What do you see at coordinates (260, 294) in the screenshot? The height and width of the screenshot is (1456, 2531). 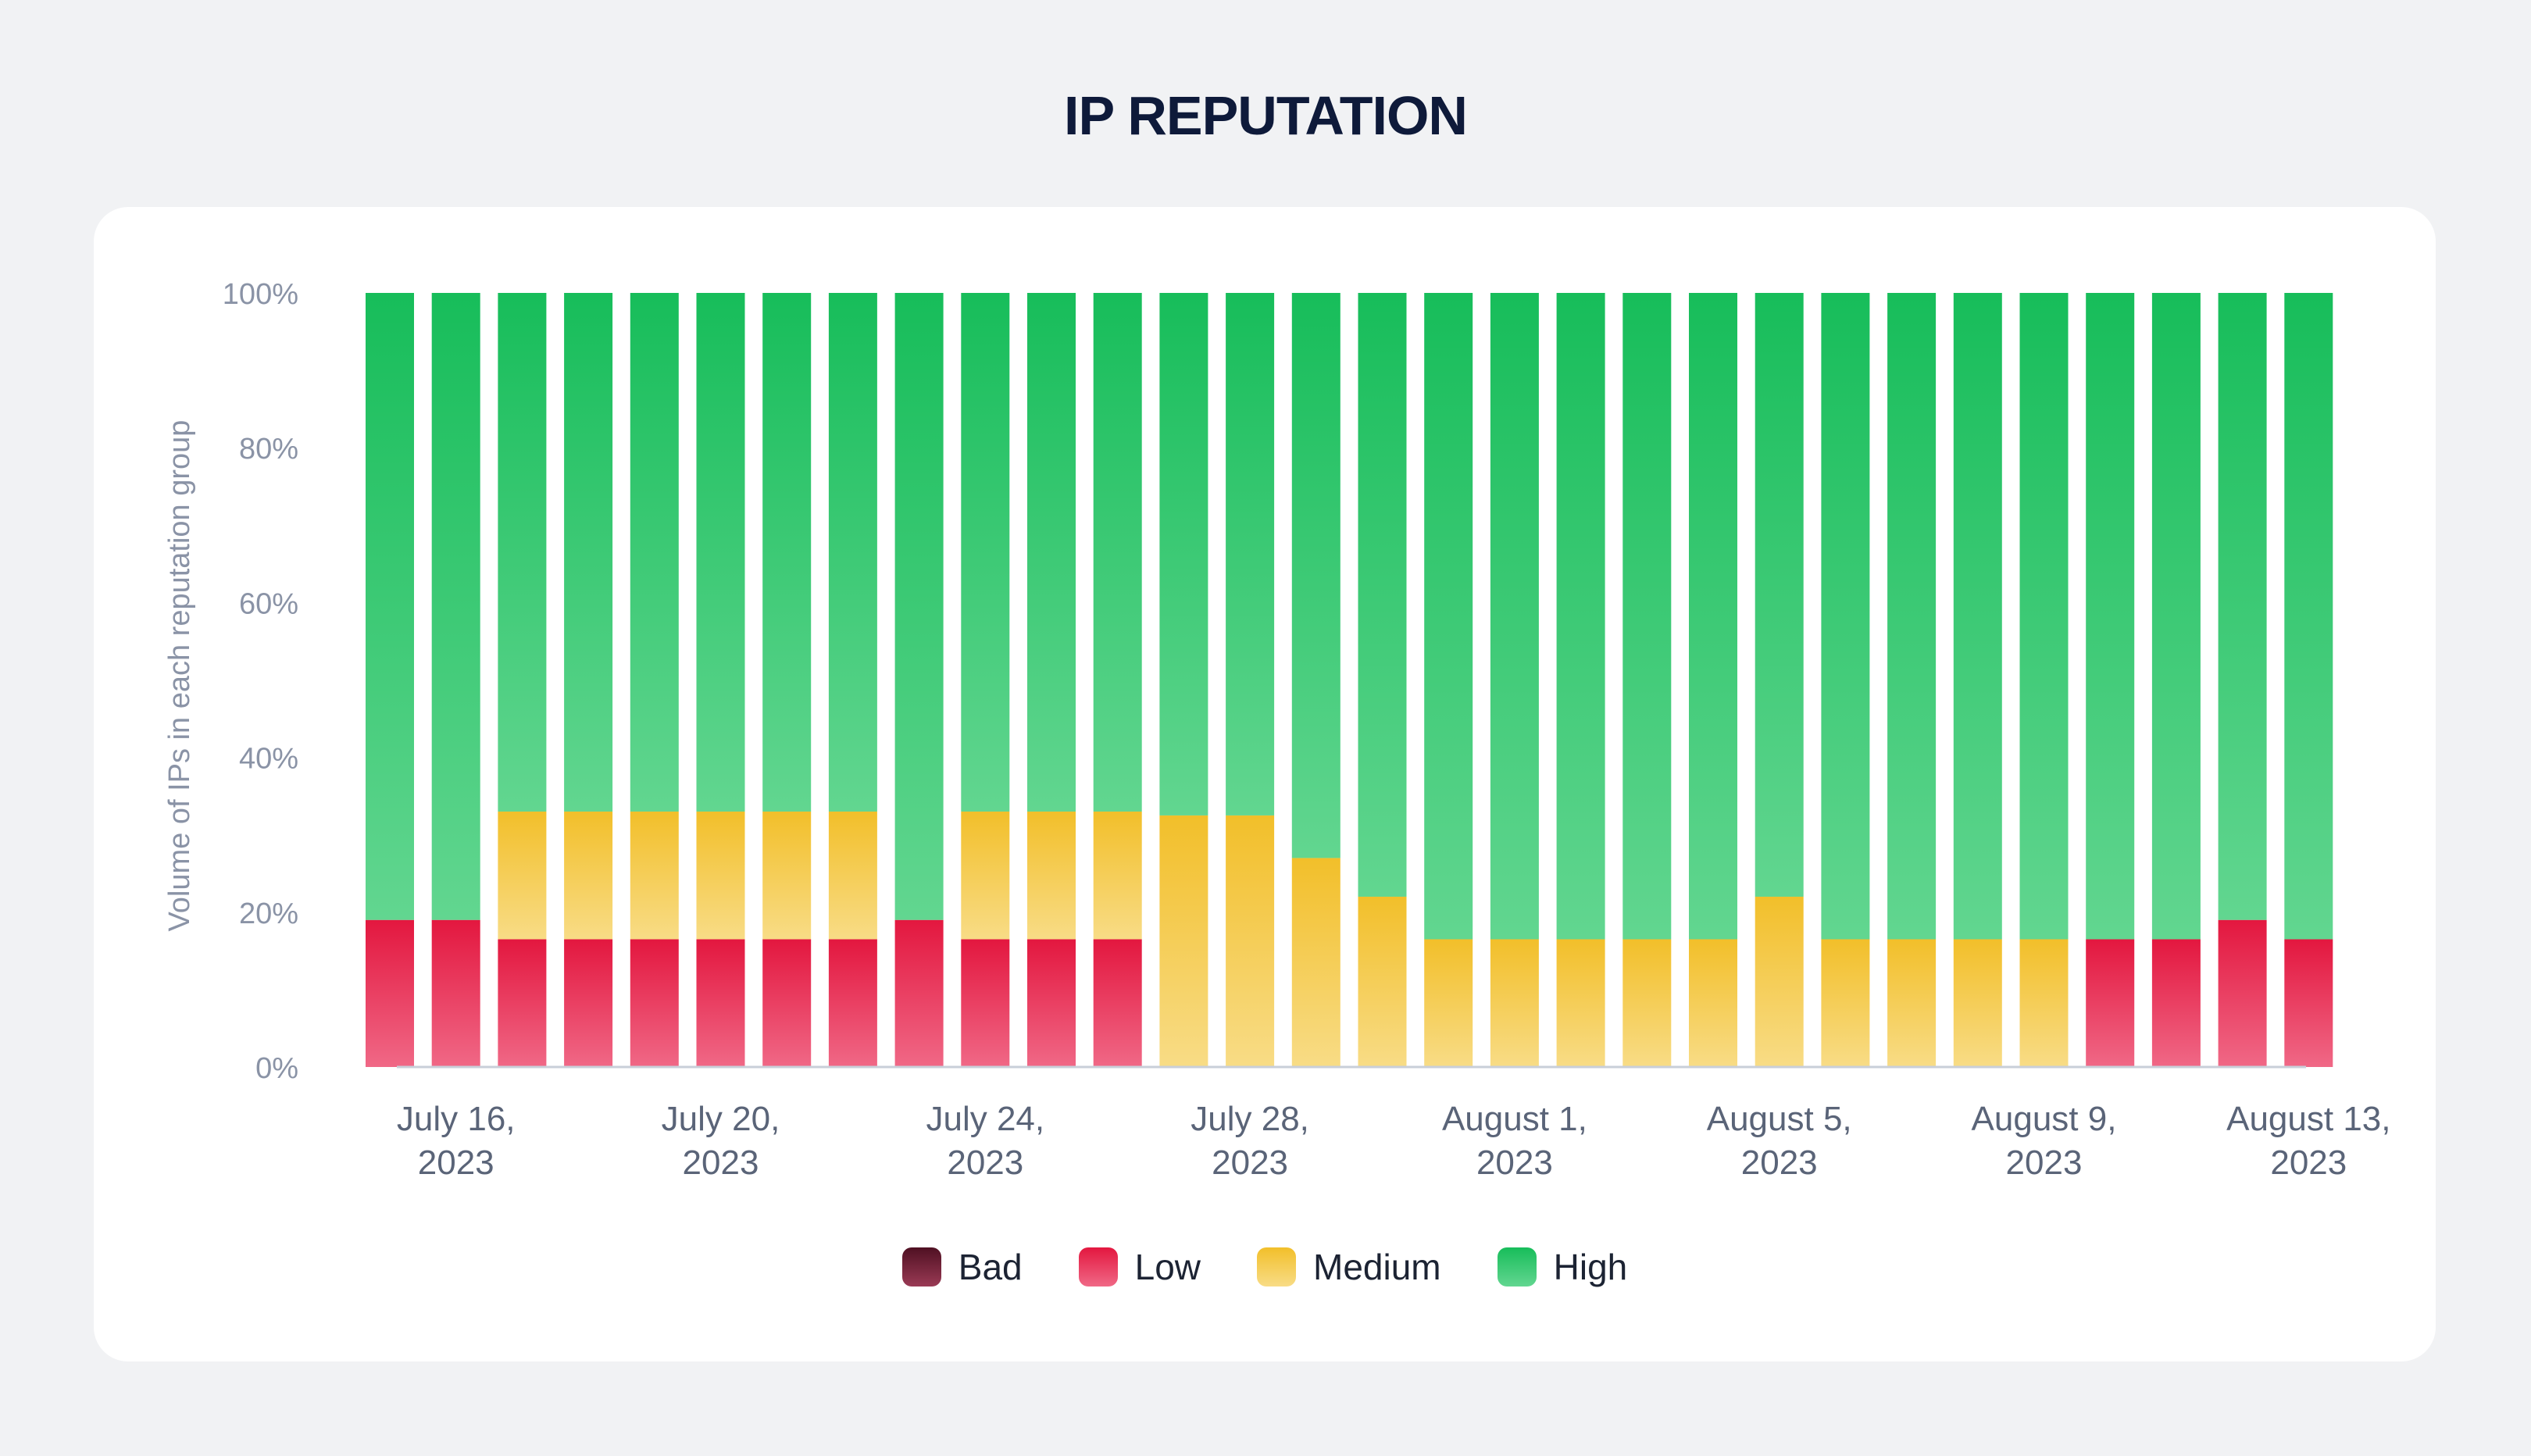 I see `y-tick-label: 100%` at bounding box center [260, 294].